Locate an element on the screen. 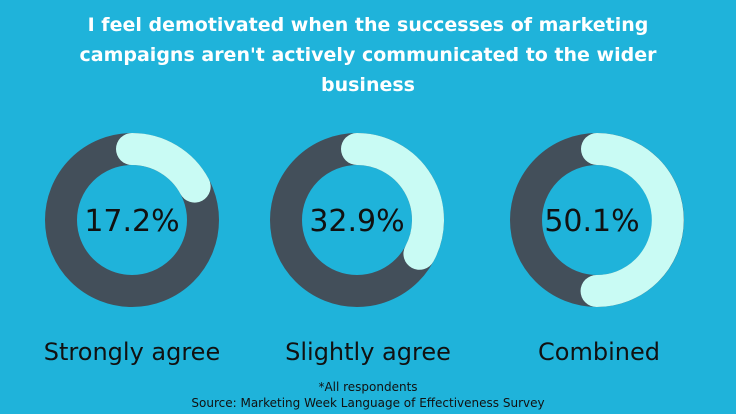 This screenshot has width=736, height=414. donut-arc-slightly-agree is located at coordinates (392, 201).